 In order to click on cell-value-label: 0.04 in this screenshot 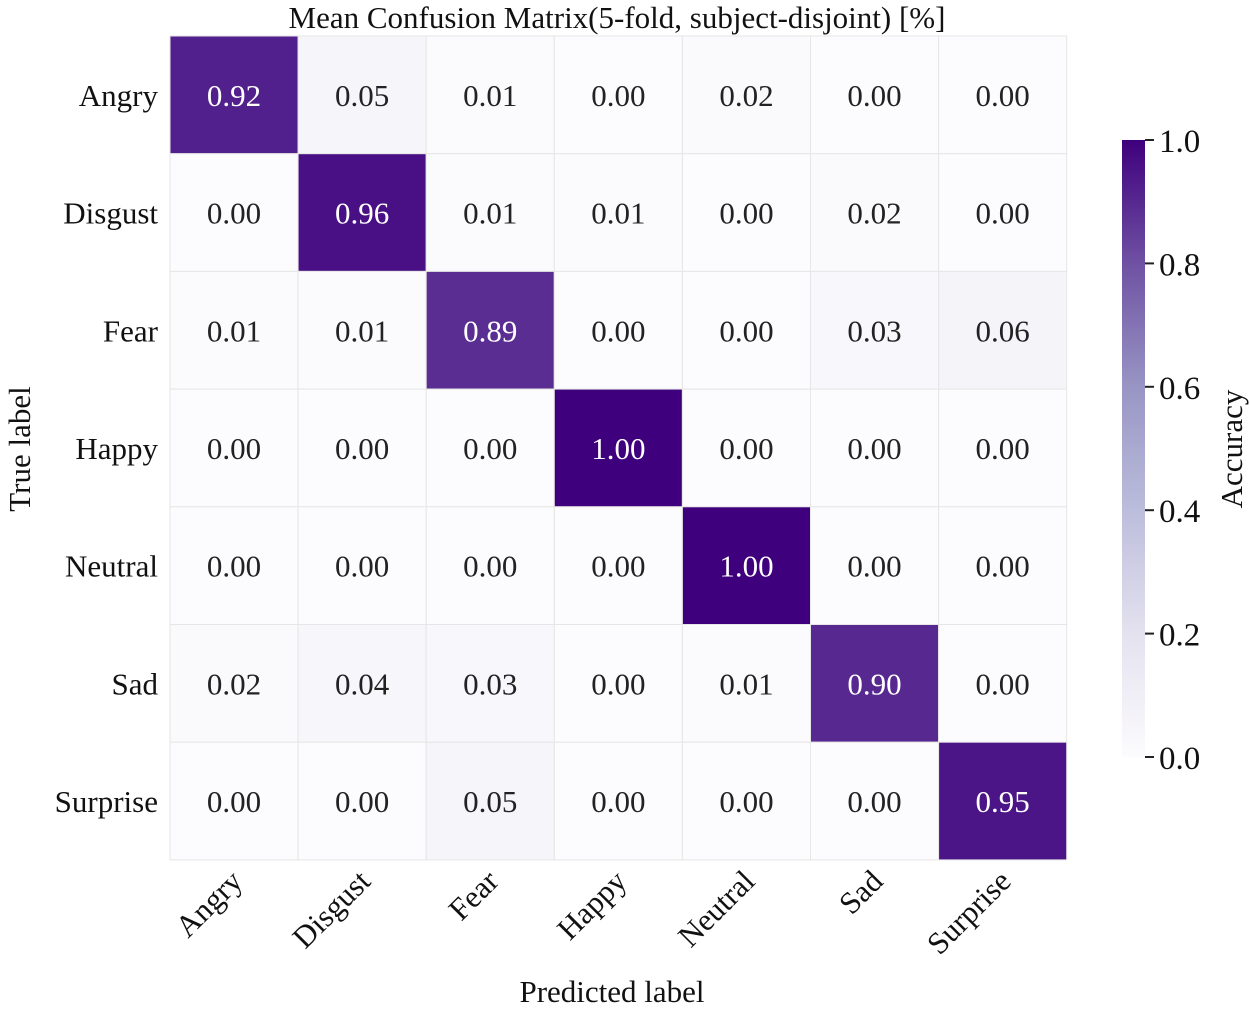, I will do `click(362, 683)`.